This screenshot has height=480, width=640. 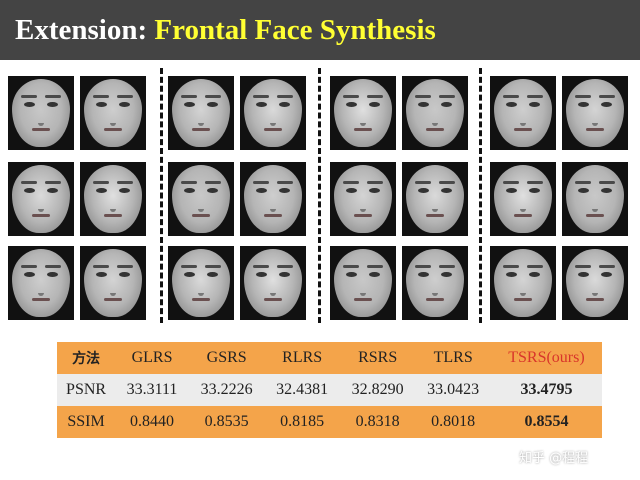 I want to click on table-cell: 32.4381, so click(x=302, y=389).